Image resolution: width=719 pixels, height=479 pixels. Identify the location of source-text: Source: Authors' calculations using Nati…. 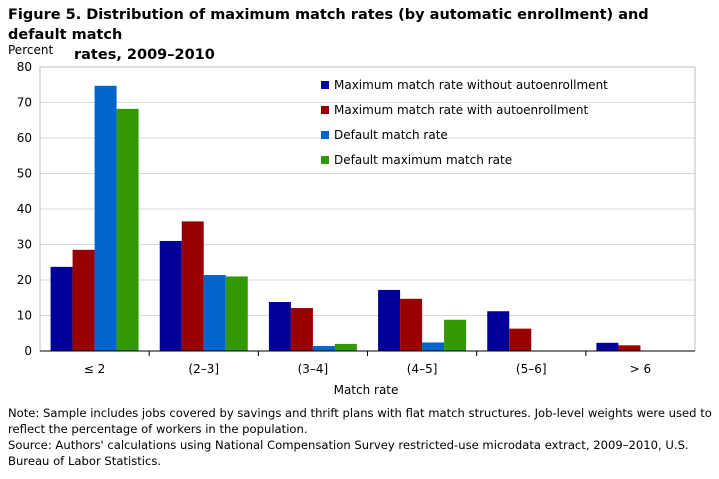
(348, 453).